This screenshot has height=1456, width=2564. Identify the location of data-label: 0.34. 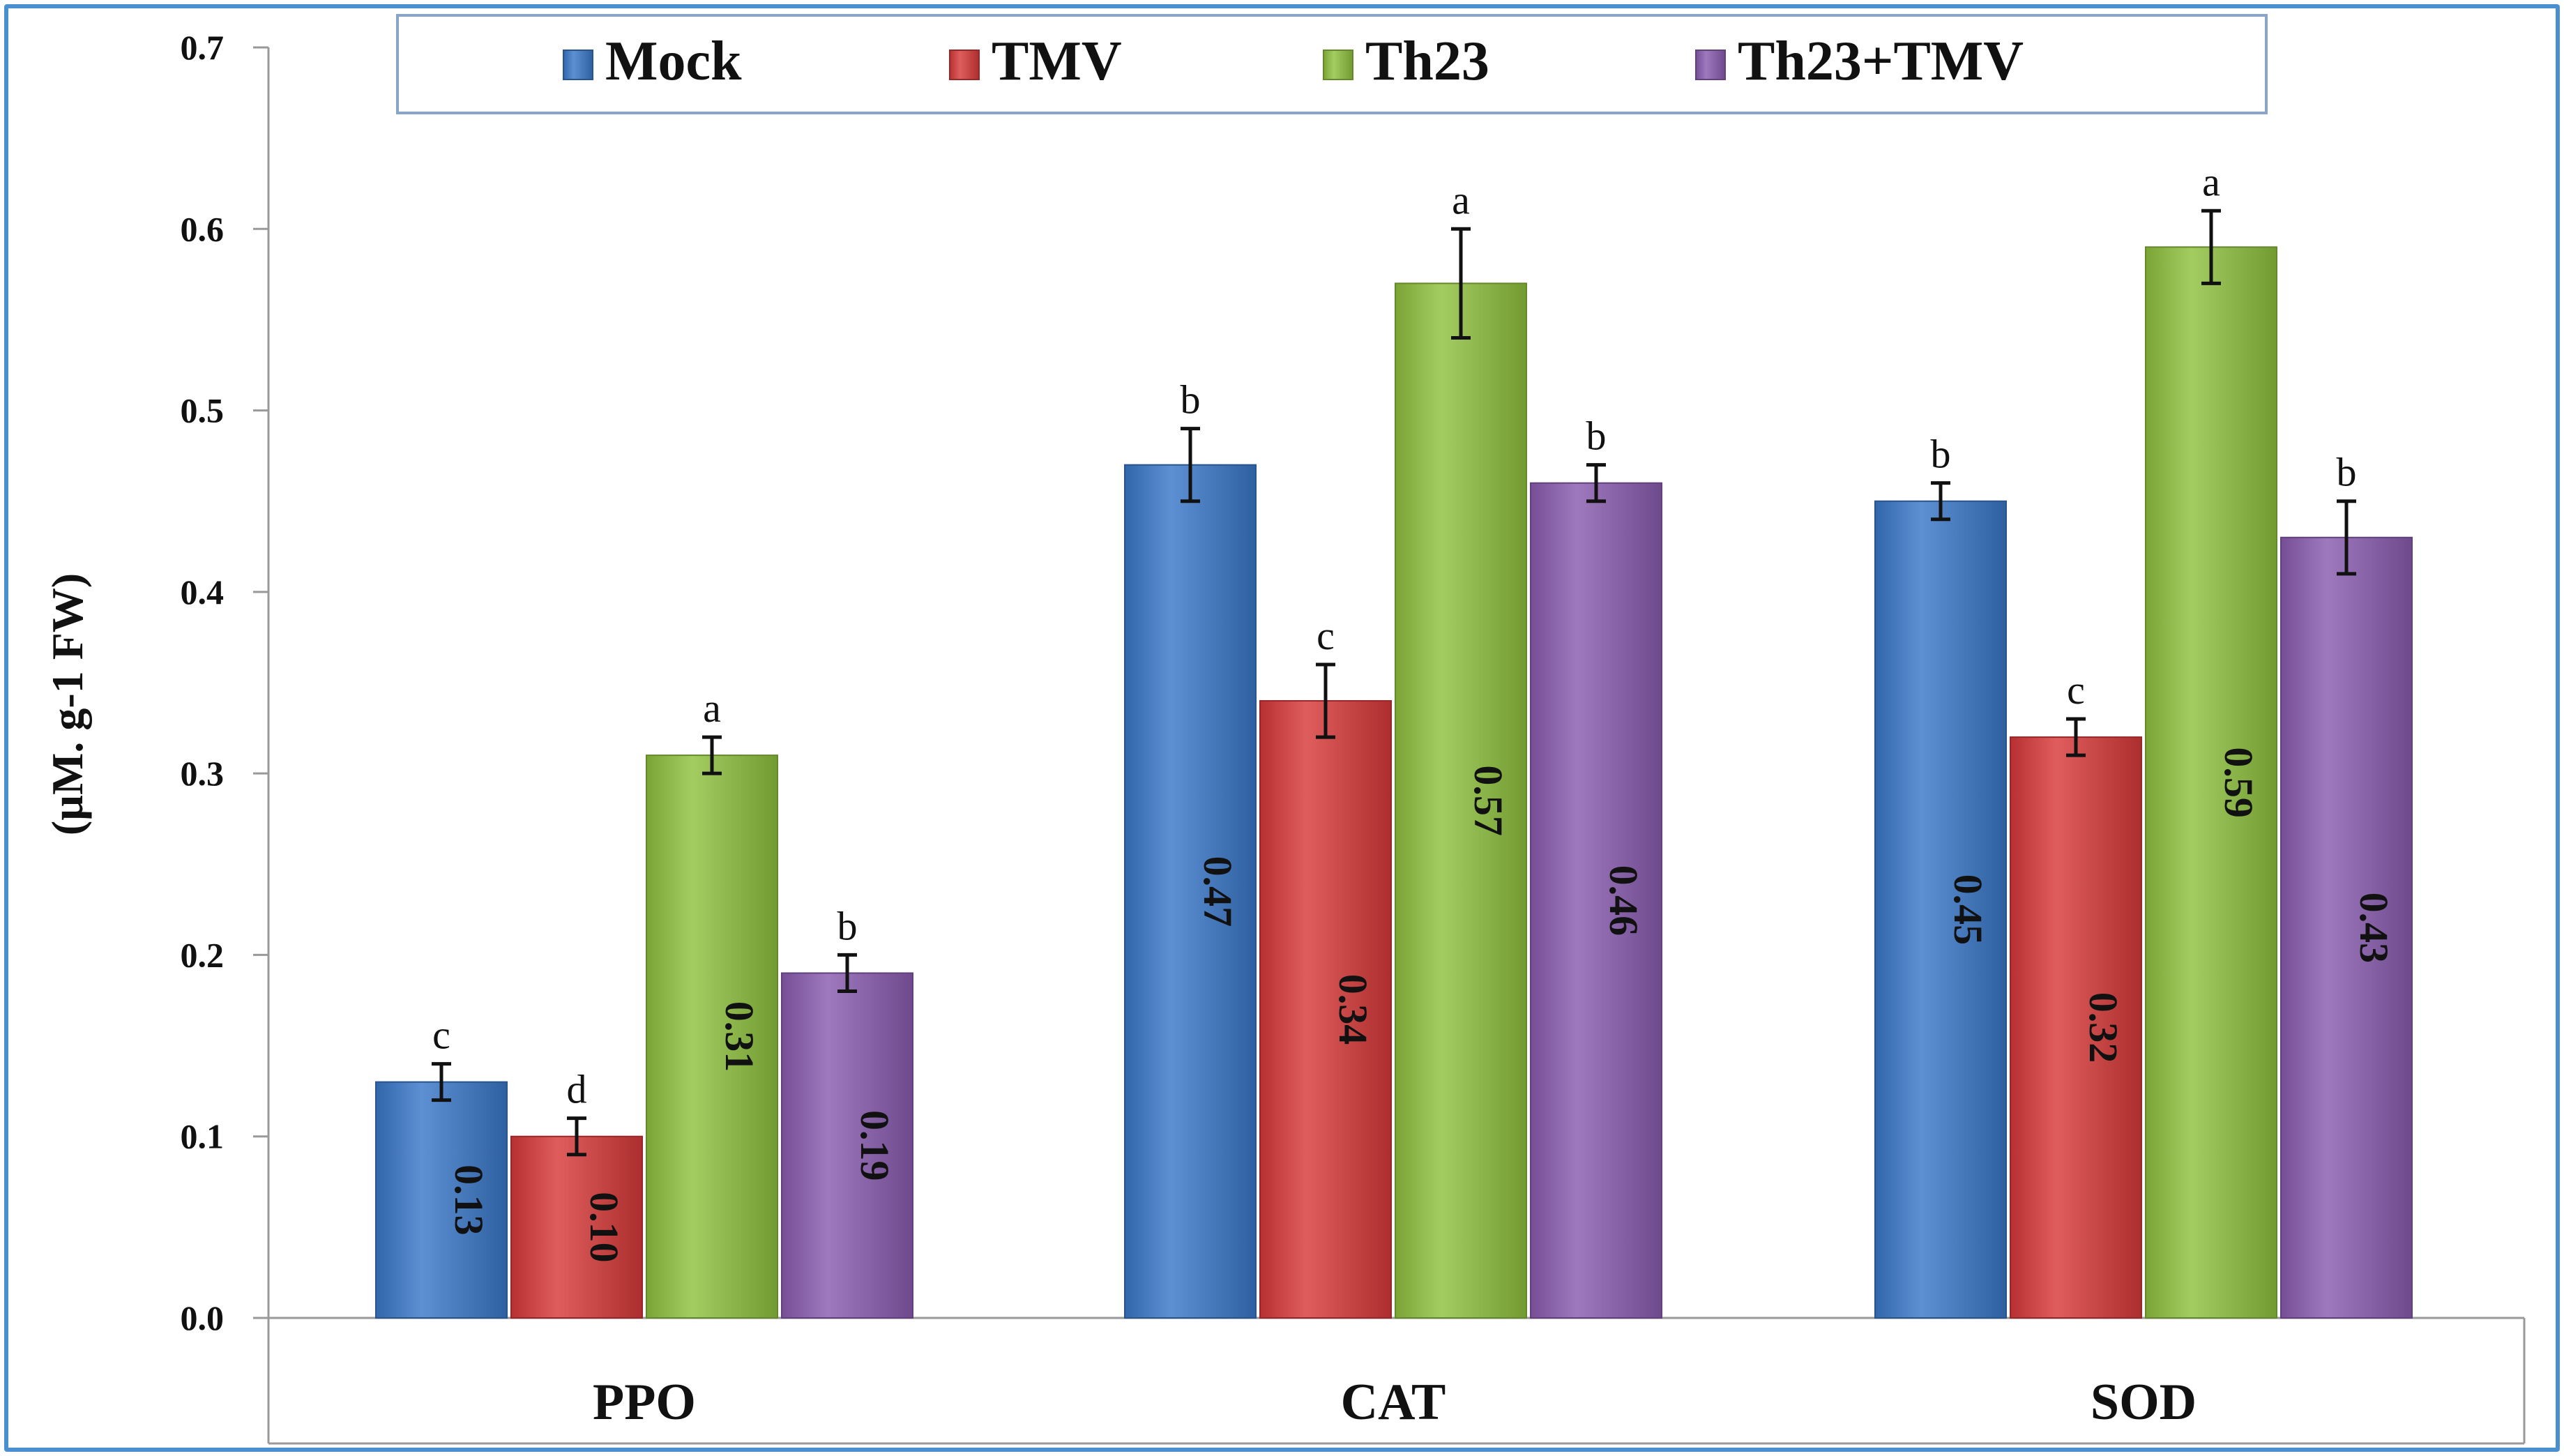
(1353, 1009).